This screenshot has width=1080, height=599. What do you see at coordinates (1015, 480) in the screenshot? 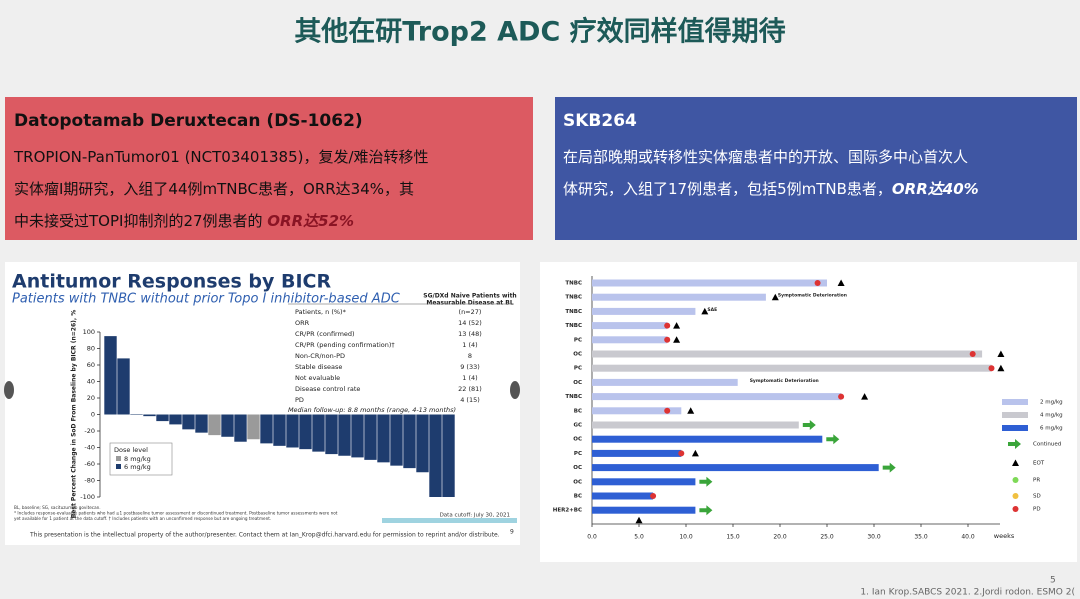
I see `legend-dot` at bounding box center [1015, 480].